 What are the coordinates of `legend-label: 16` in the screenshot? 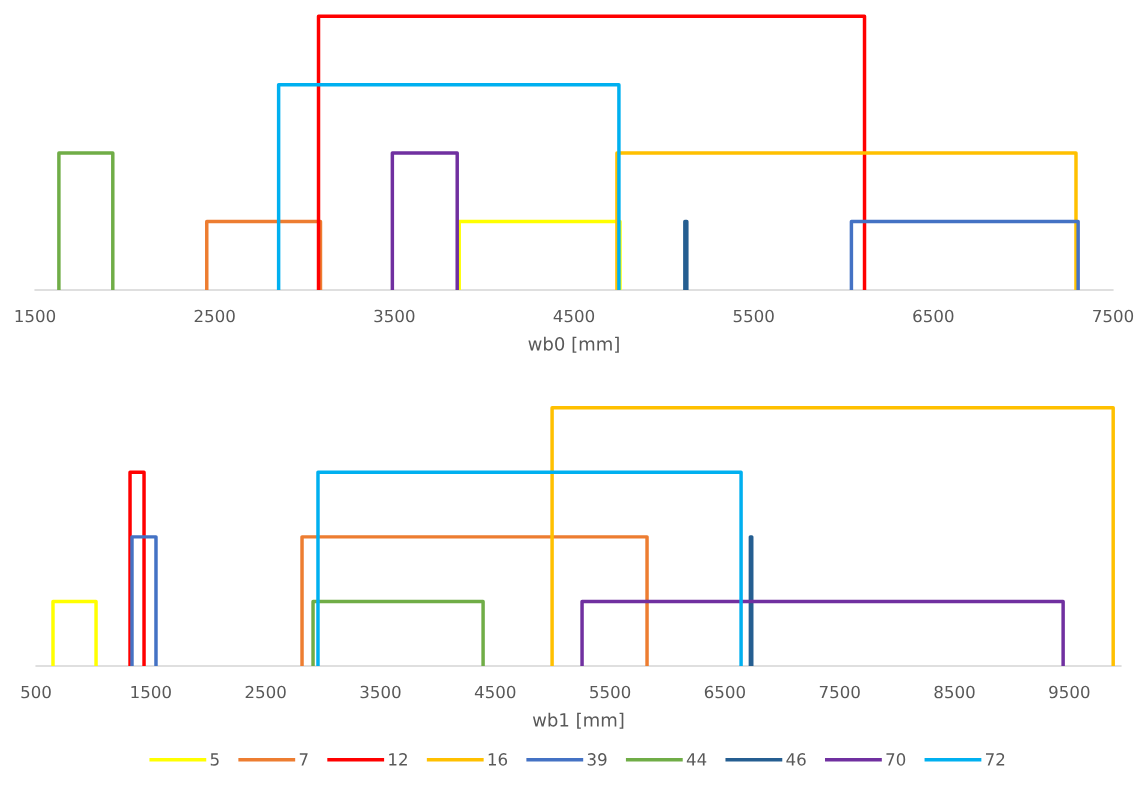 It's located at (498, 759).